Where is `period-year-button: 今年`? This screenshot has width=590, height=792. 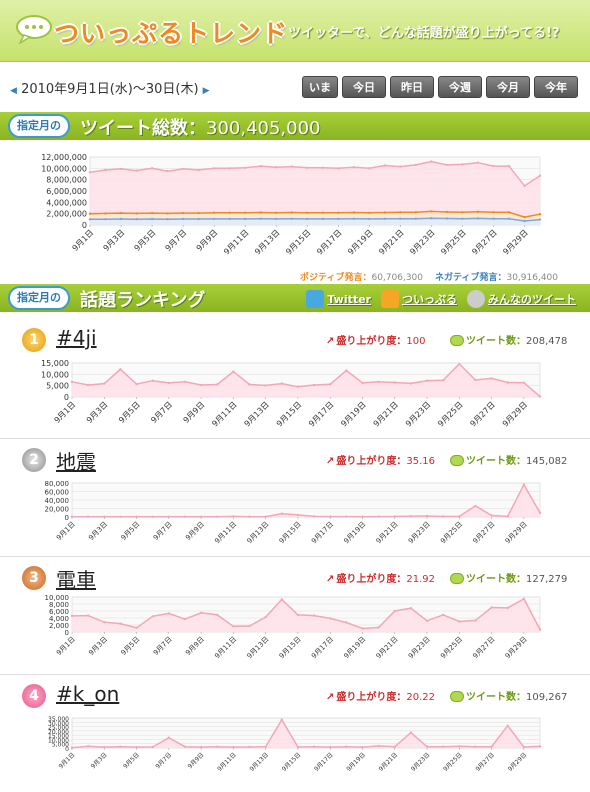
period-year-button: 今年 is located at coordinates (556, 87).